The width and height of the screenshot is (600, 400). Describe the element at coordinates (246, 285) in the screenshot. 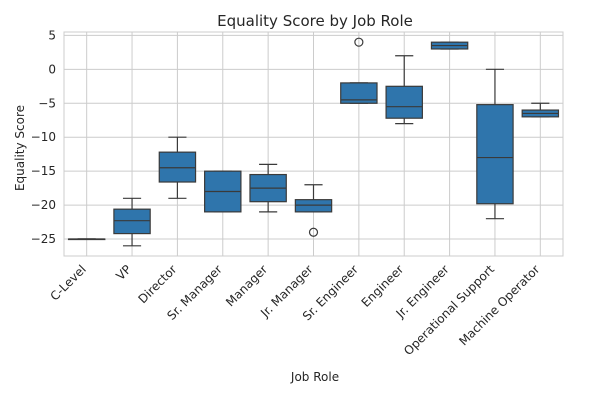

I see `x-tick-label: Manager` at that location.